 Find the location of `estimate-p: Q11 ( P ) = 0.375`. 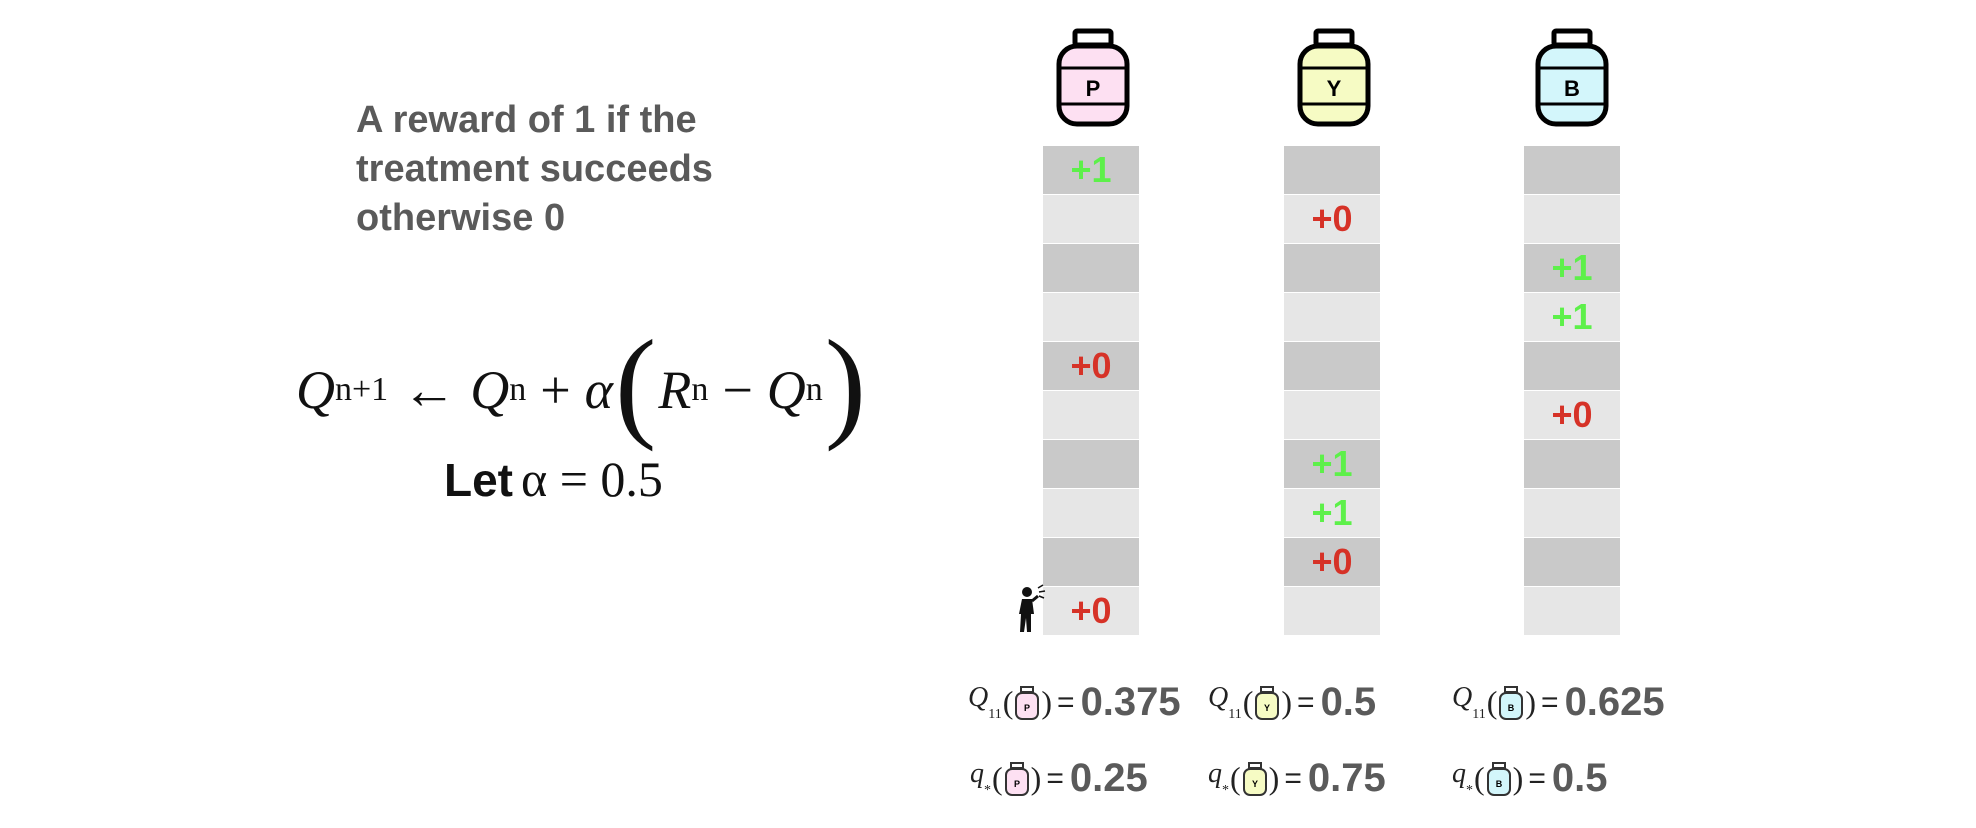

estimate-p: Q11 ( P ) = 0.375 is located at coordinates (1074, 702).